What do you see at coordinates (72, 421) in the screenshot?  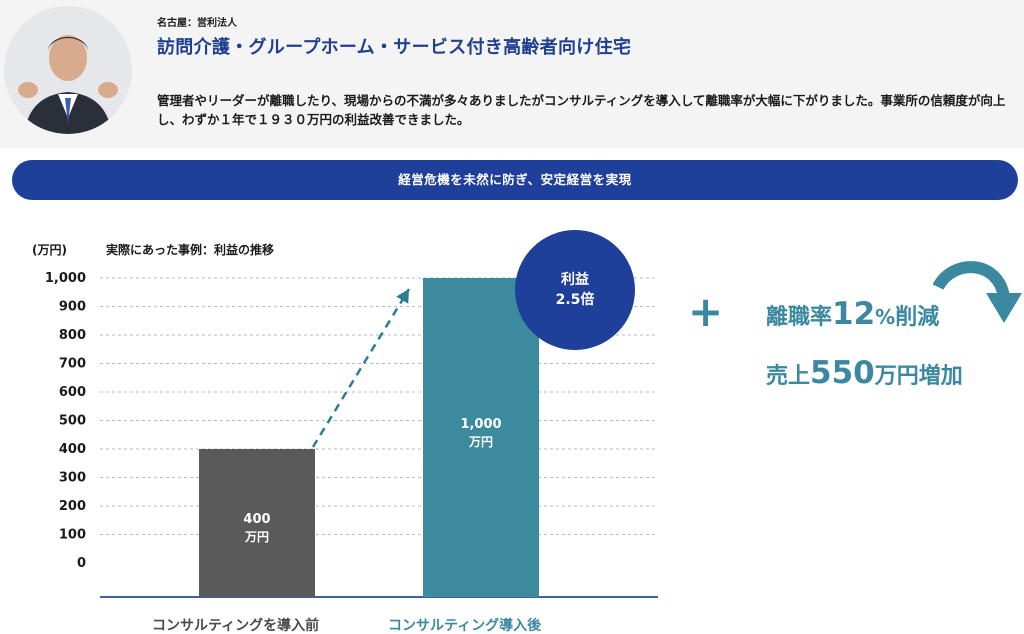 I see `y-tick-label: 500` at bounding box center [72, 421].